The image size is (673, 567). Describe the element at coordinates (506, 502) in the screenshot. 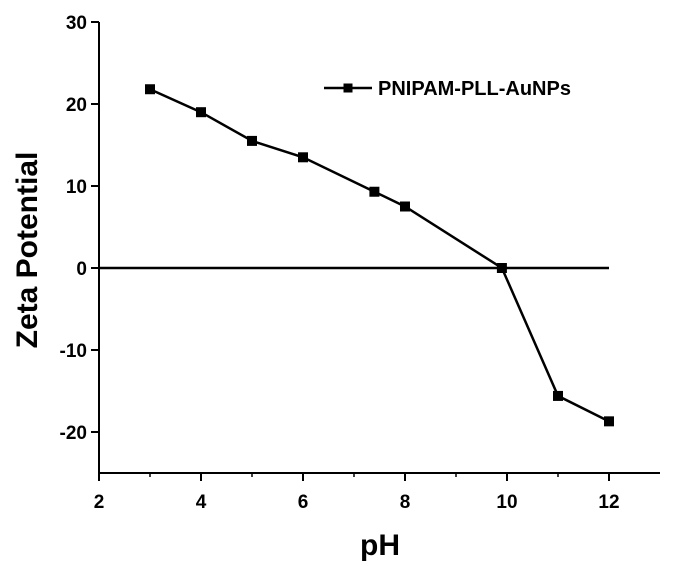

I see `x-tick-label: 10` at that location.